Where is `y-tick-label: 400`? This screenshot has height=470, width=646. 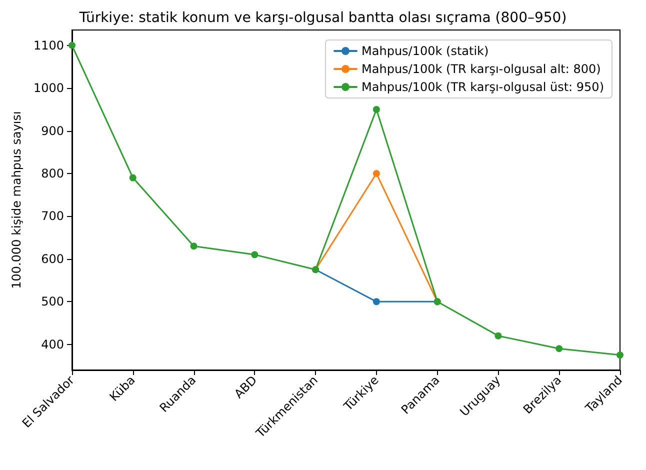
y-tick-label: 400 is located at coordinates (52, 344).